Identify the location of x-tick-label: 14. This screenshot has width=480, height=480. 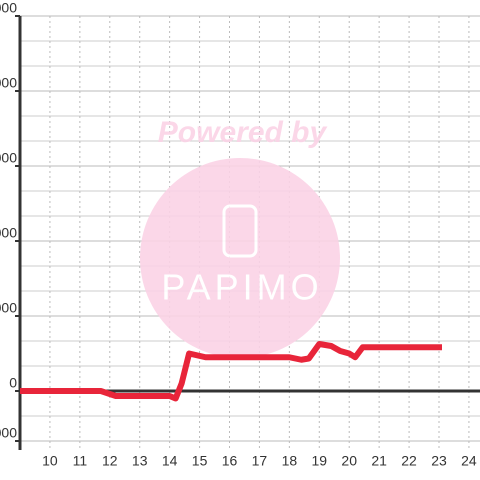
(170, 461).